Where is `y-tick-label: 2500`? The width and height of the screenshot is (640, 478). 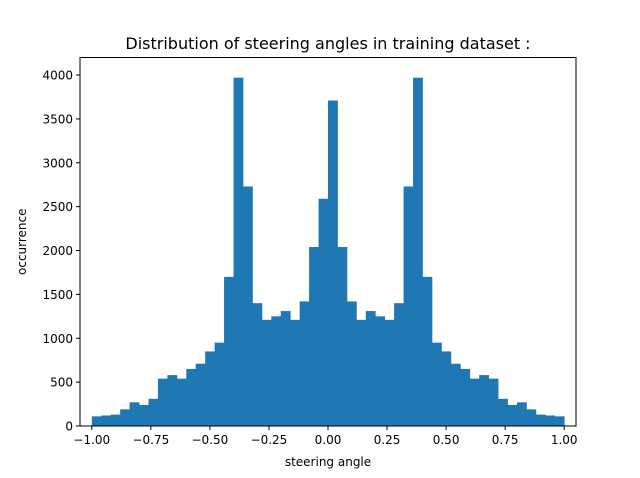
y-tick-label: 2500 is located at coordinates (57, 207).